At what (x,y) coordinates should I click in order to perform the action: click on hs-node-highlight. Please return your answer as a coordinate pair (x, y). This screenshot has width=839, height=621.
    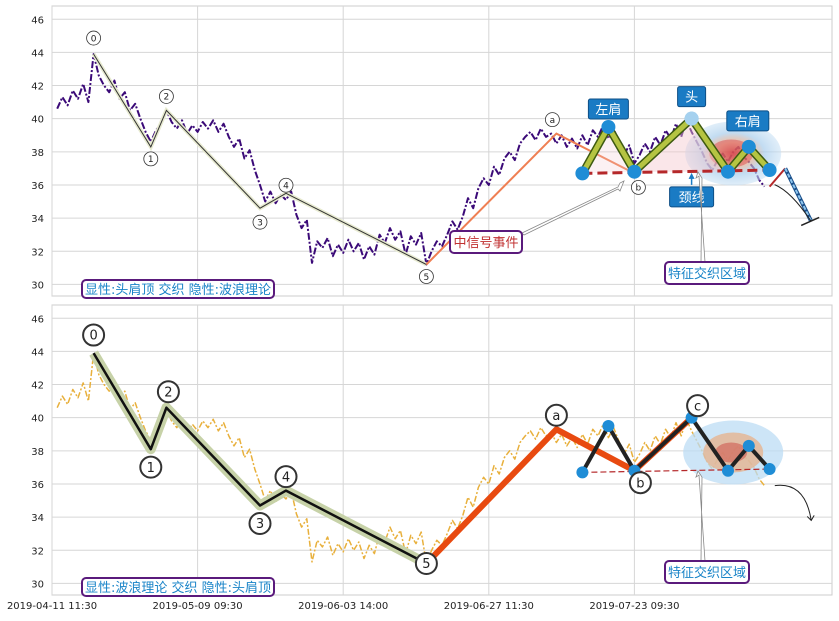
    Looking at the image, I should click on (691, 118).